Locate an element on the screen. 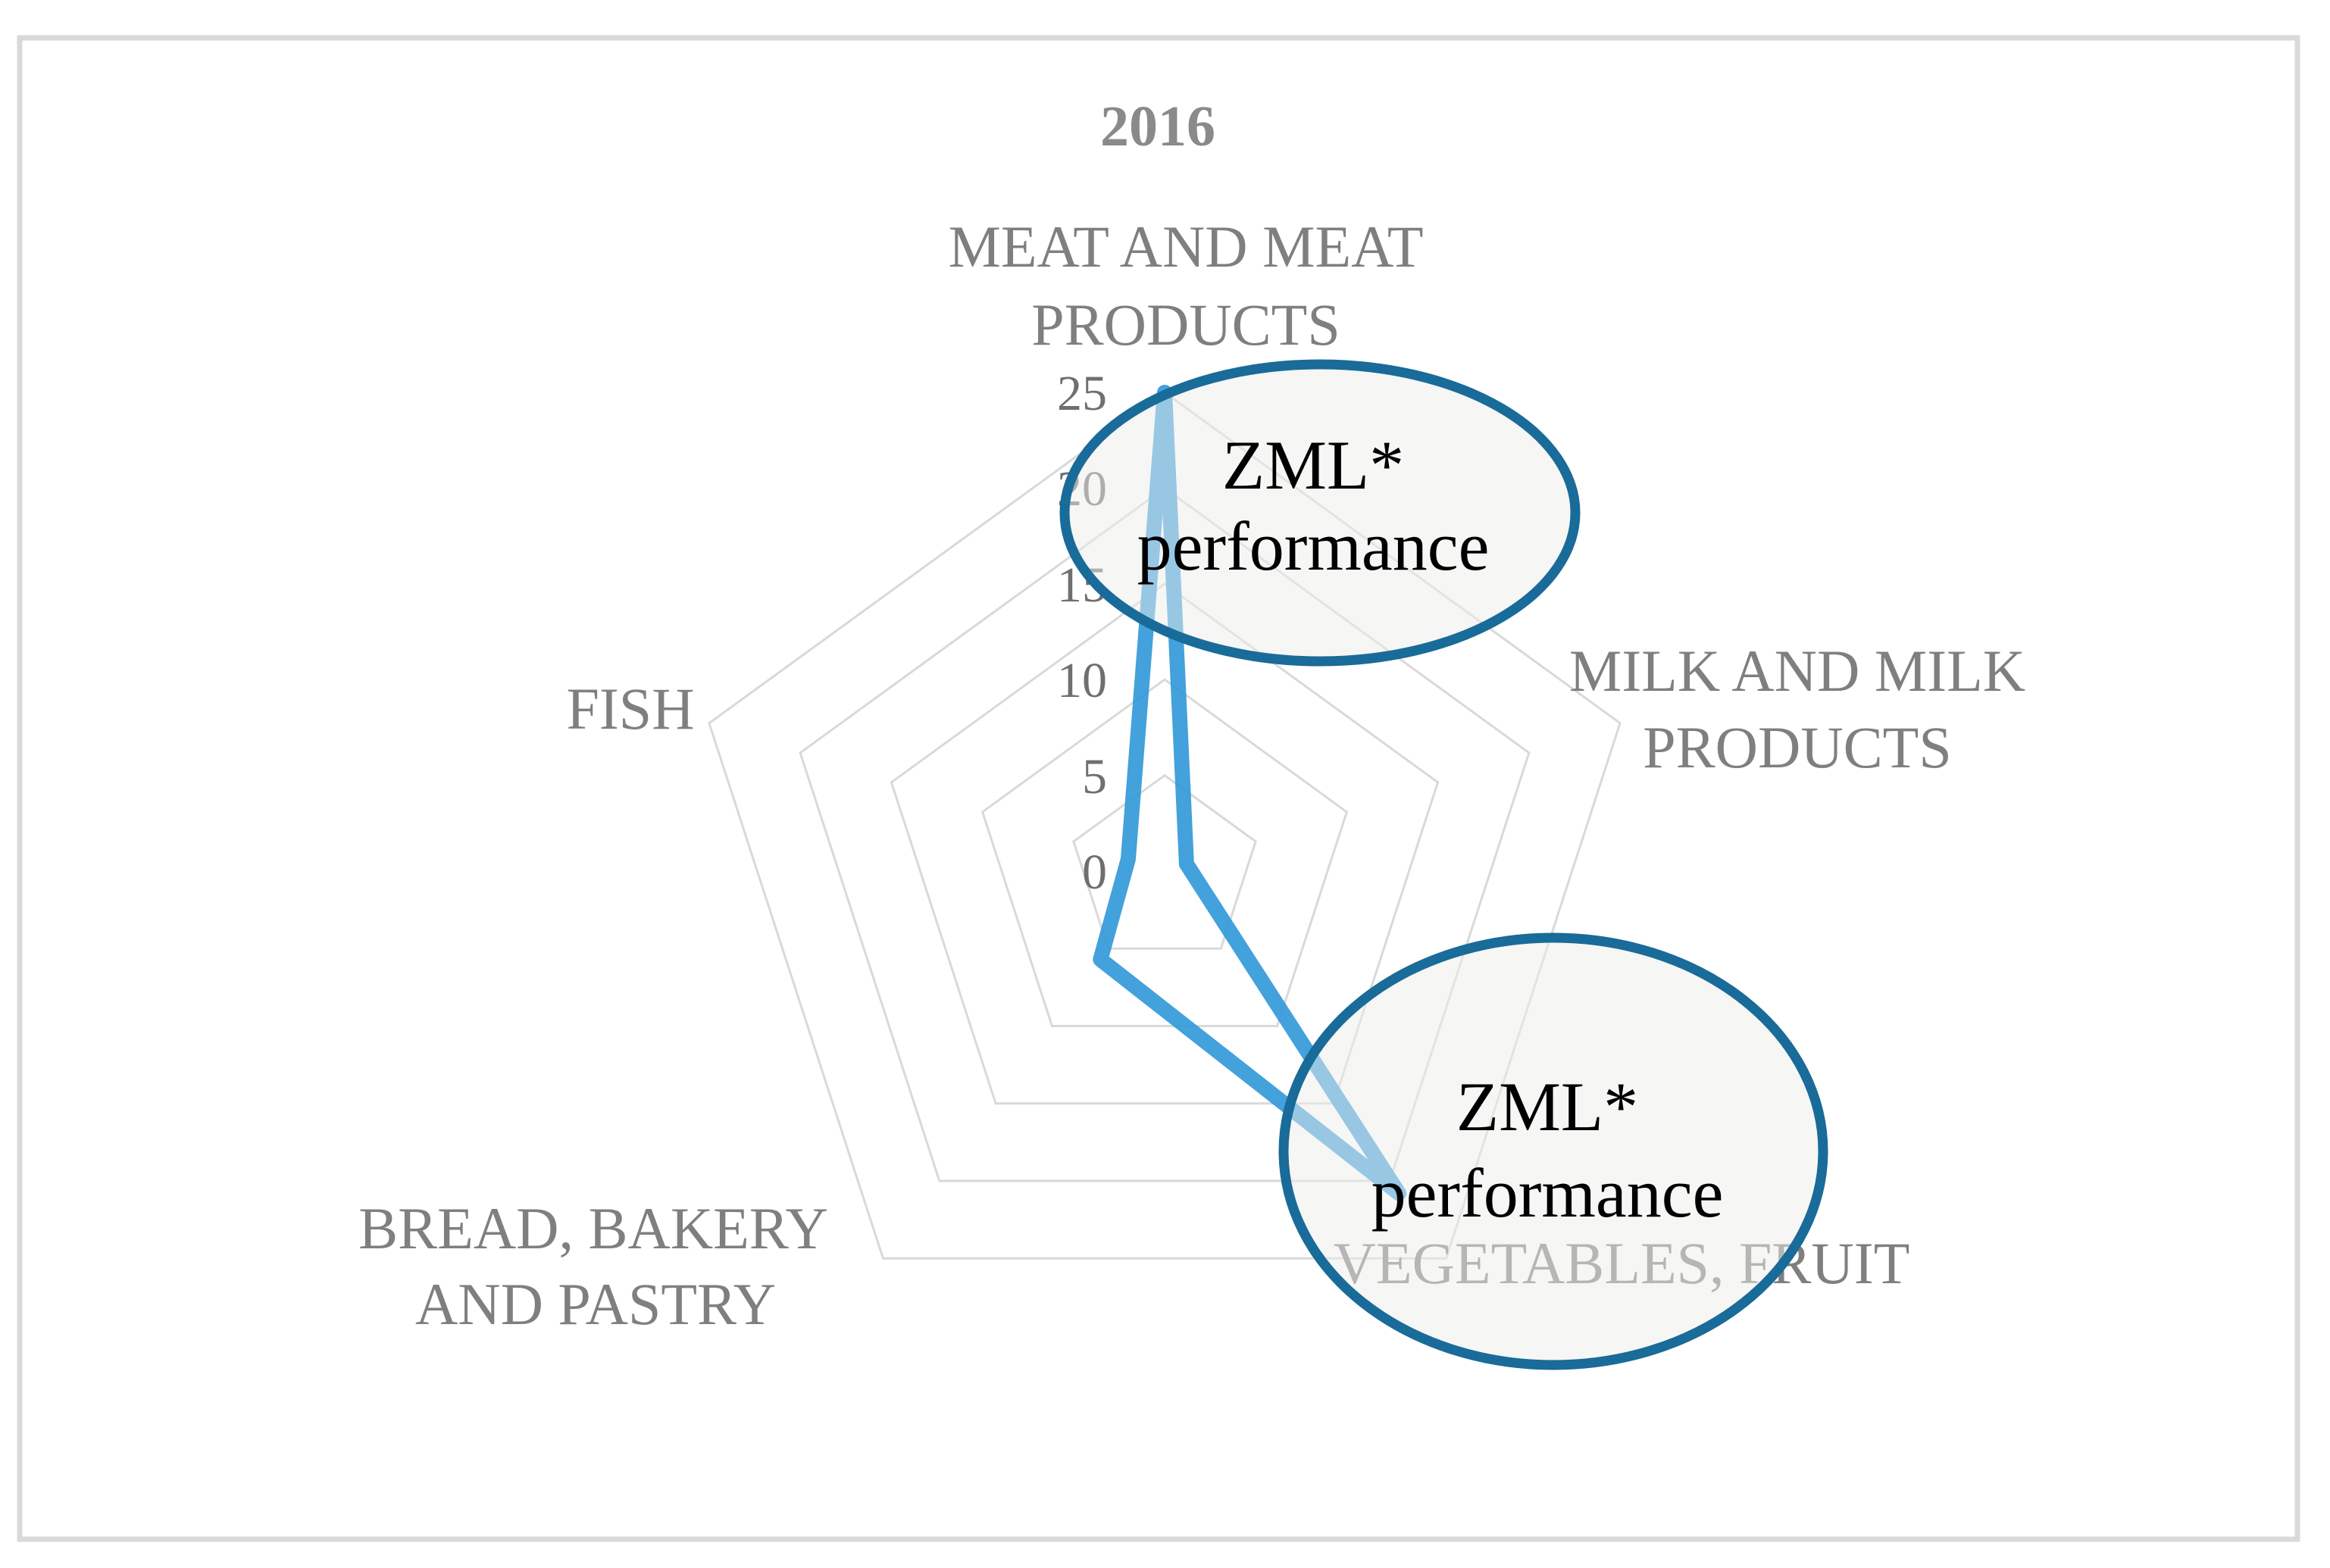 This screenshot has width=2330, height=1568. tick-label-5: 5 is located at coordinates (1094, 777).